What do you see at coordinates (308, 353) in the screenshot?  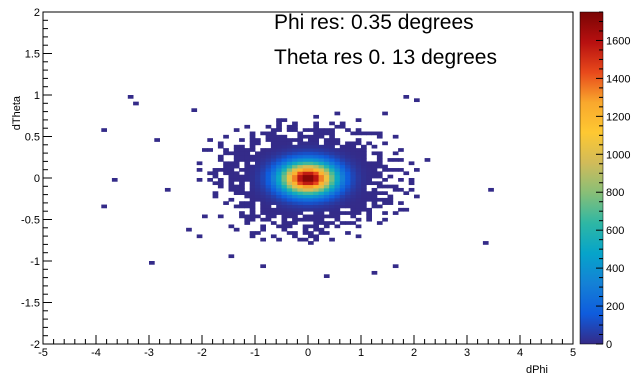 I see `x-tick-label: 0` at bounding box center [308, 353].